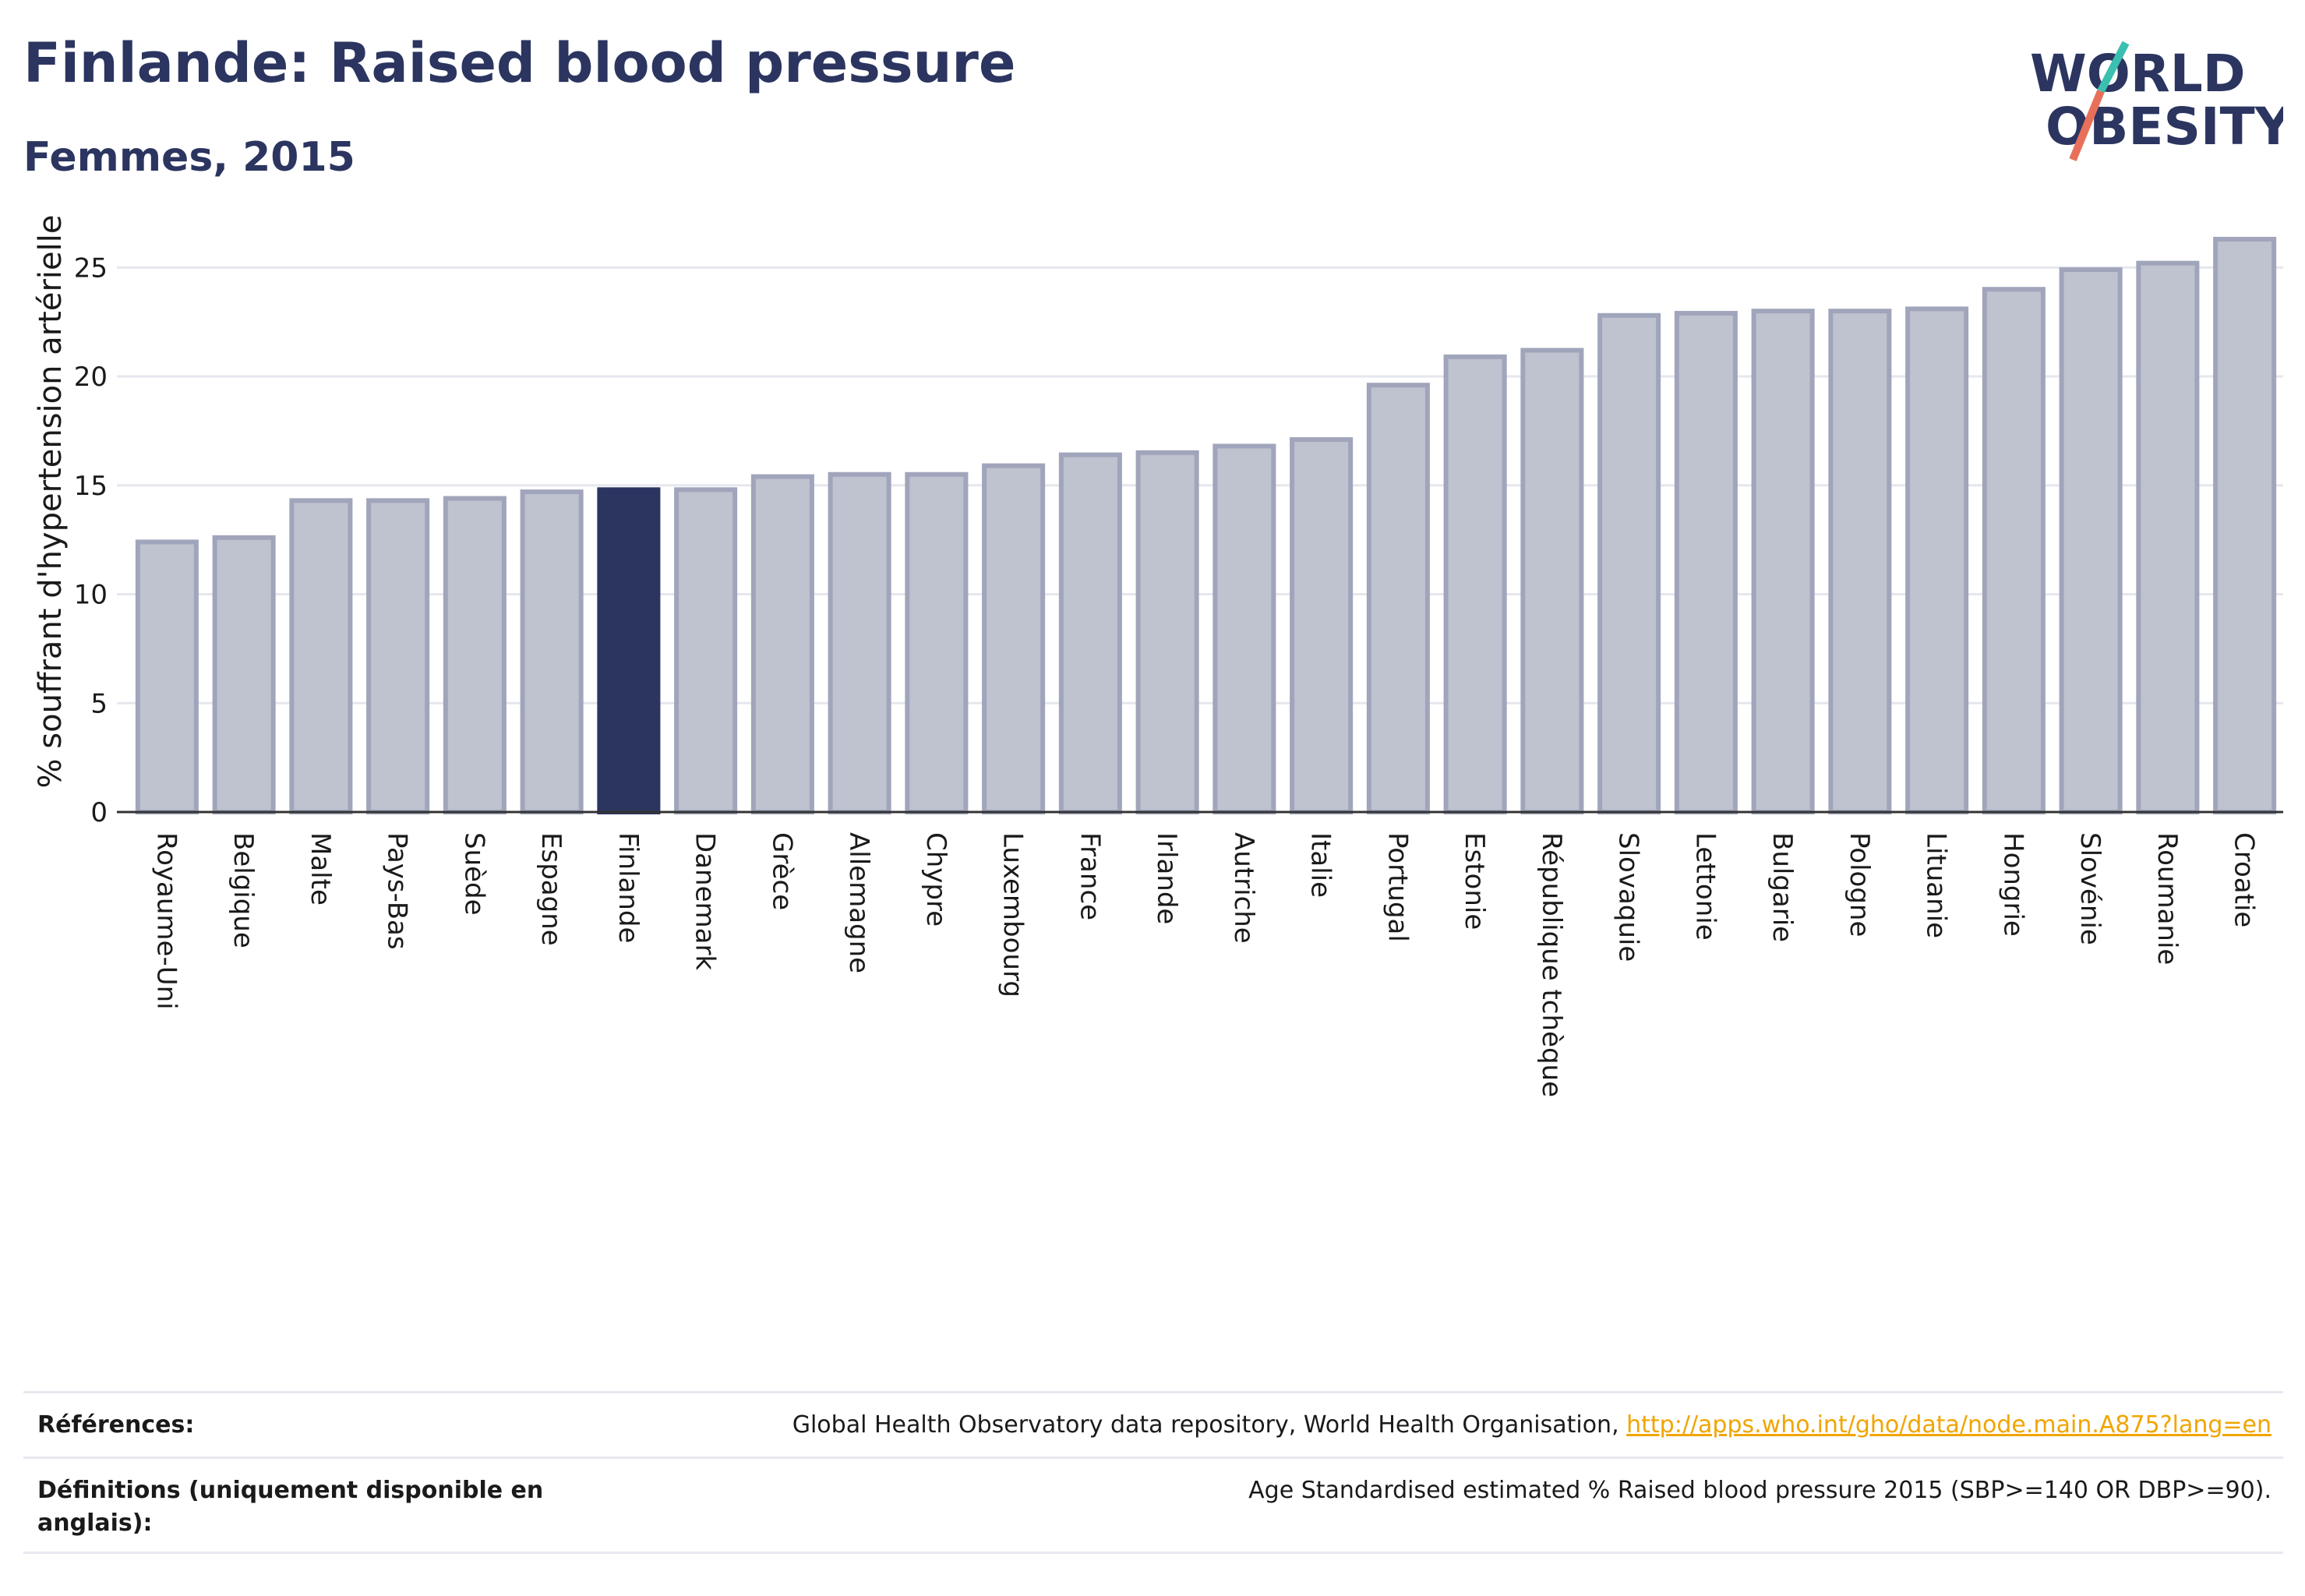  What do you see at coordinates (398, 656) in the screenshot?
I see `bar-pays-bas` at bounding box center [398, 656].